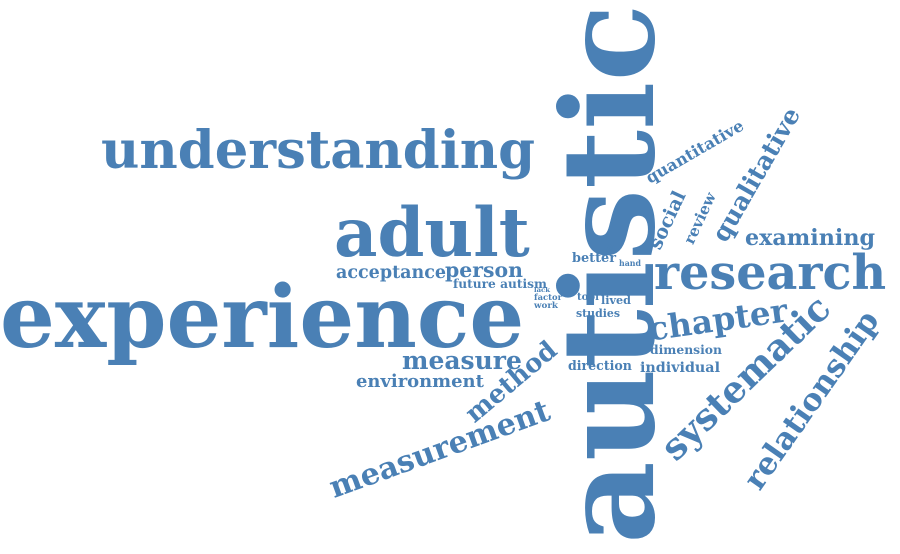 This screenshot has height=554, width=900. Describe the element at coordinates (680, 368) in the screenshot. I see `word-individual: individual` at that location.